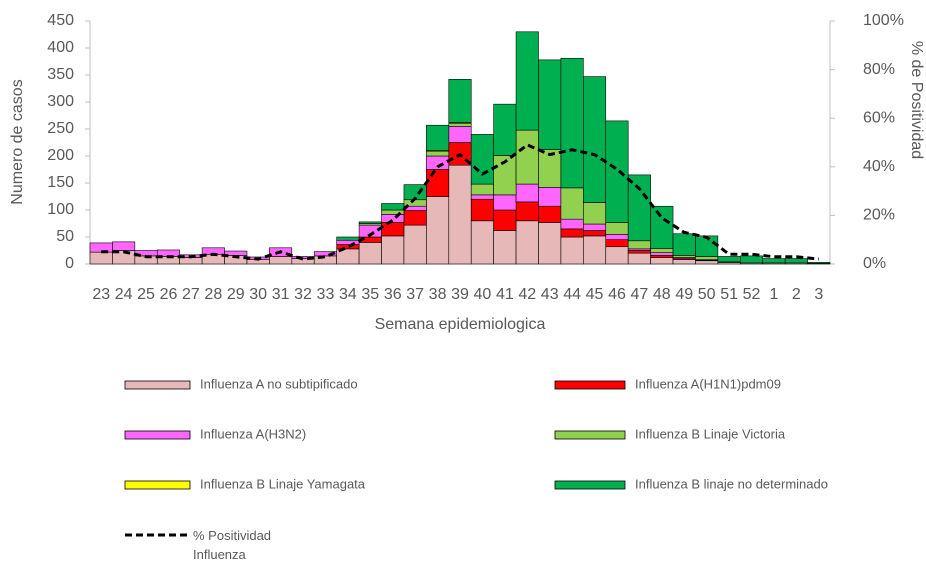  Describe the element at coordinates (232, 545) in the screenshot. I see `legend-label-box: % Positividad Influenza` at that location.